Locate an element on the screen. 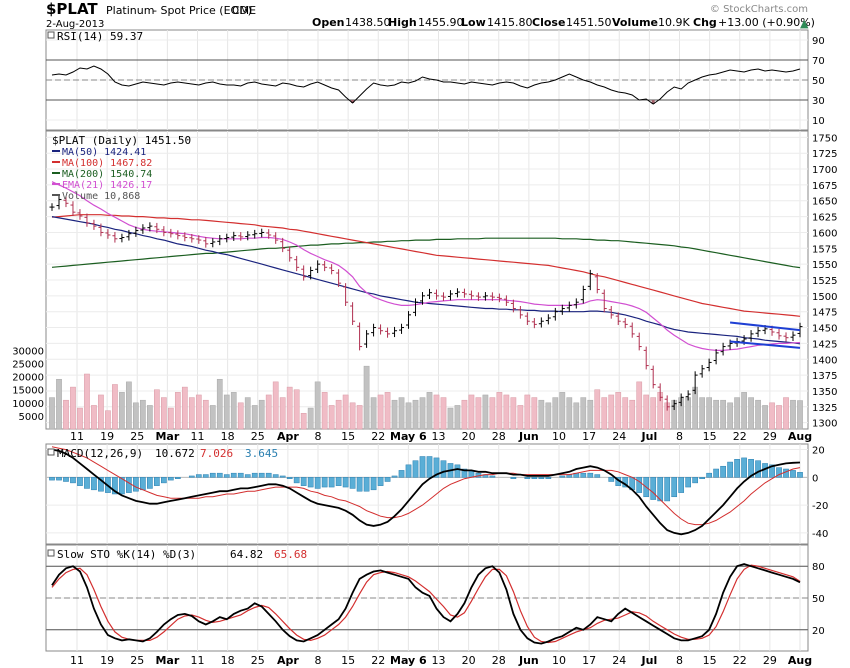 This screenshot has width=850, height=668. price-y-tick: 1375 is located at coordinates (824, 376).